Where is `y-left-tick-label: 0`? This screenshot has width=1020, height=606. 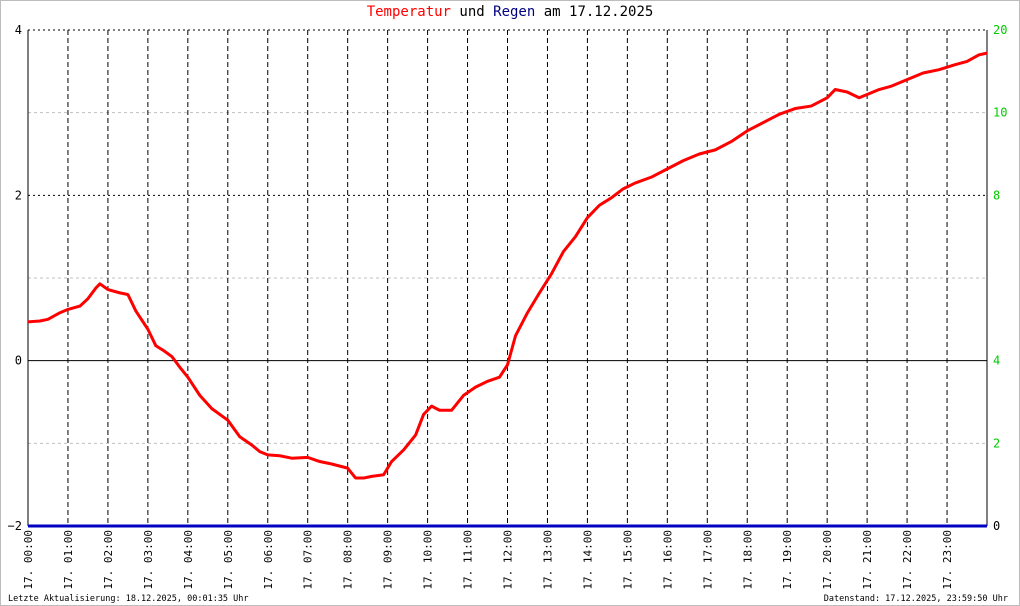
y-left-tick-label: 0 is located at coordinates (18, 361).